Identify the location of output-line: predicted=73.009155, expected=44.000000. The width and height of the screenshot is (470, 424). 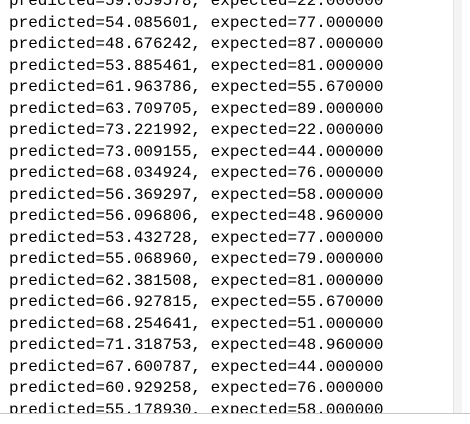
(196, 151).